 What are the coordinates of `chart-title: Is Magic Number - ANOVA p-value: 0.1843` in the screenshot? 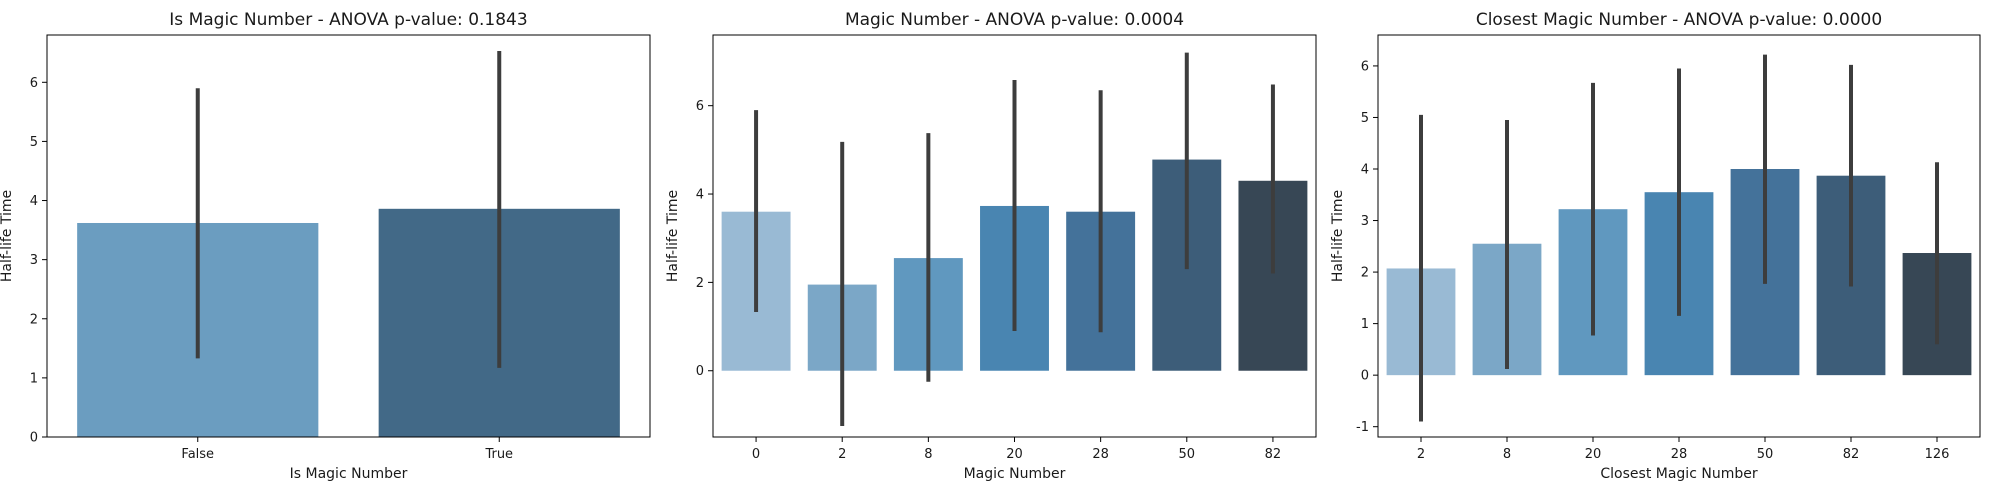 It's located at (348, 20).